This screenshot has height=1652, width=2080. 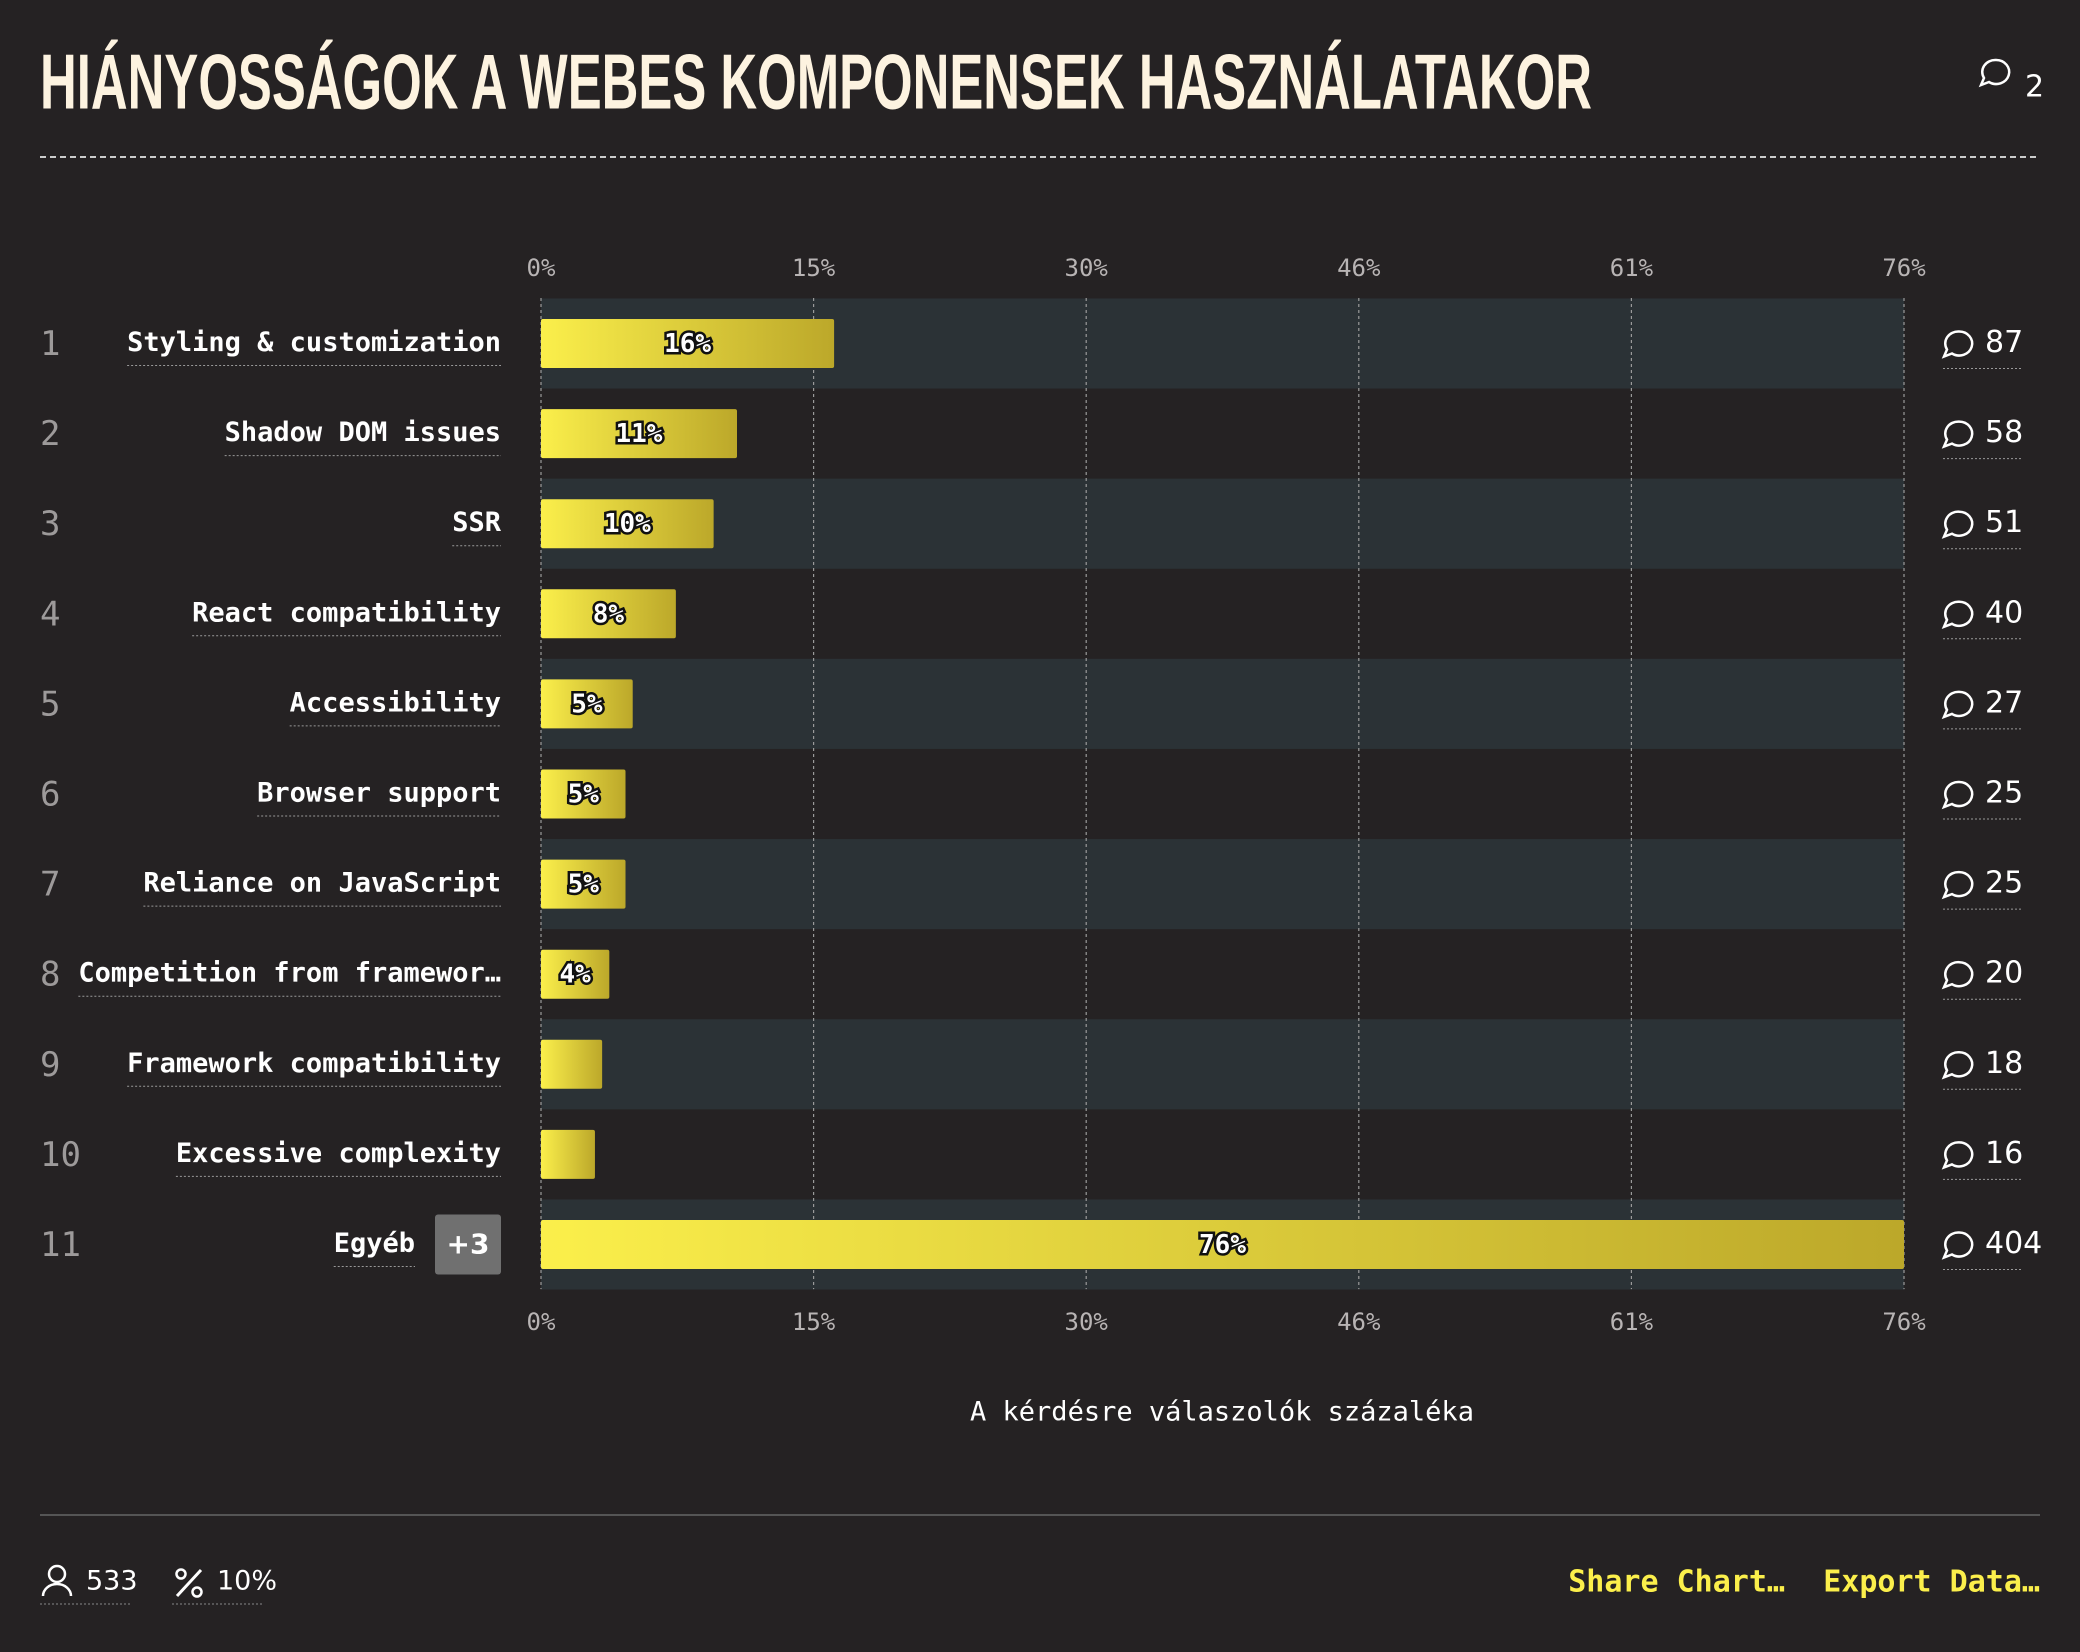 I want to click on other-badge, so click(x=468, y=1244).